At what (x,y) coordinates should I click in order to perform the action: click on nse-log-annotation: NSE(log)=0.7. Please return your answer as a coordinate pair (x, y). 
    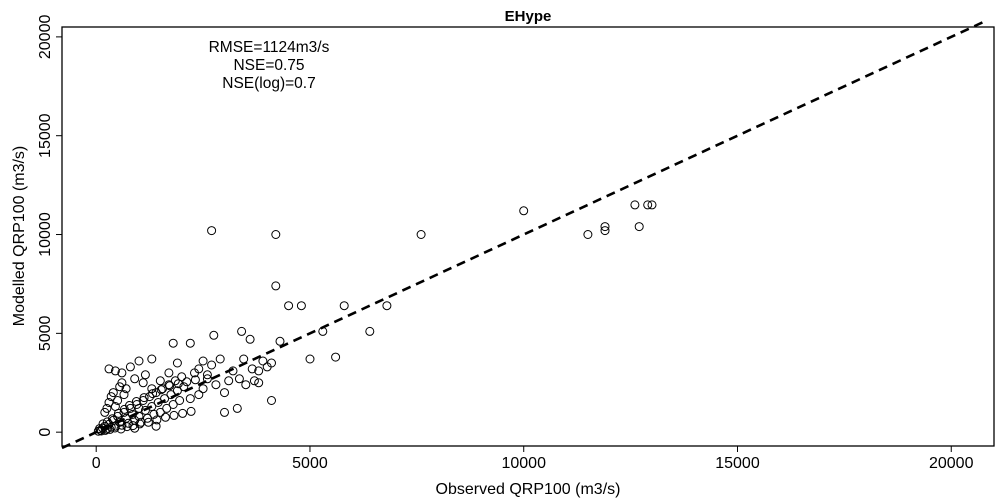
    Looking at the image, I should click on (268, 83).